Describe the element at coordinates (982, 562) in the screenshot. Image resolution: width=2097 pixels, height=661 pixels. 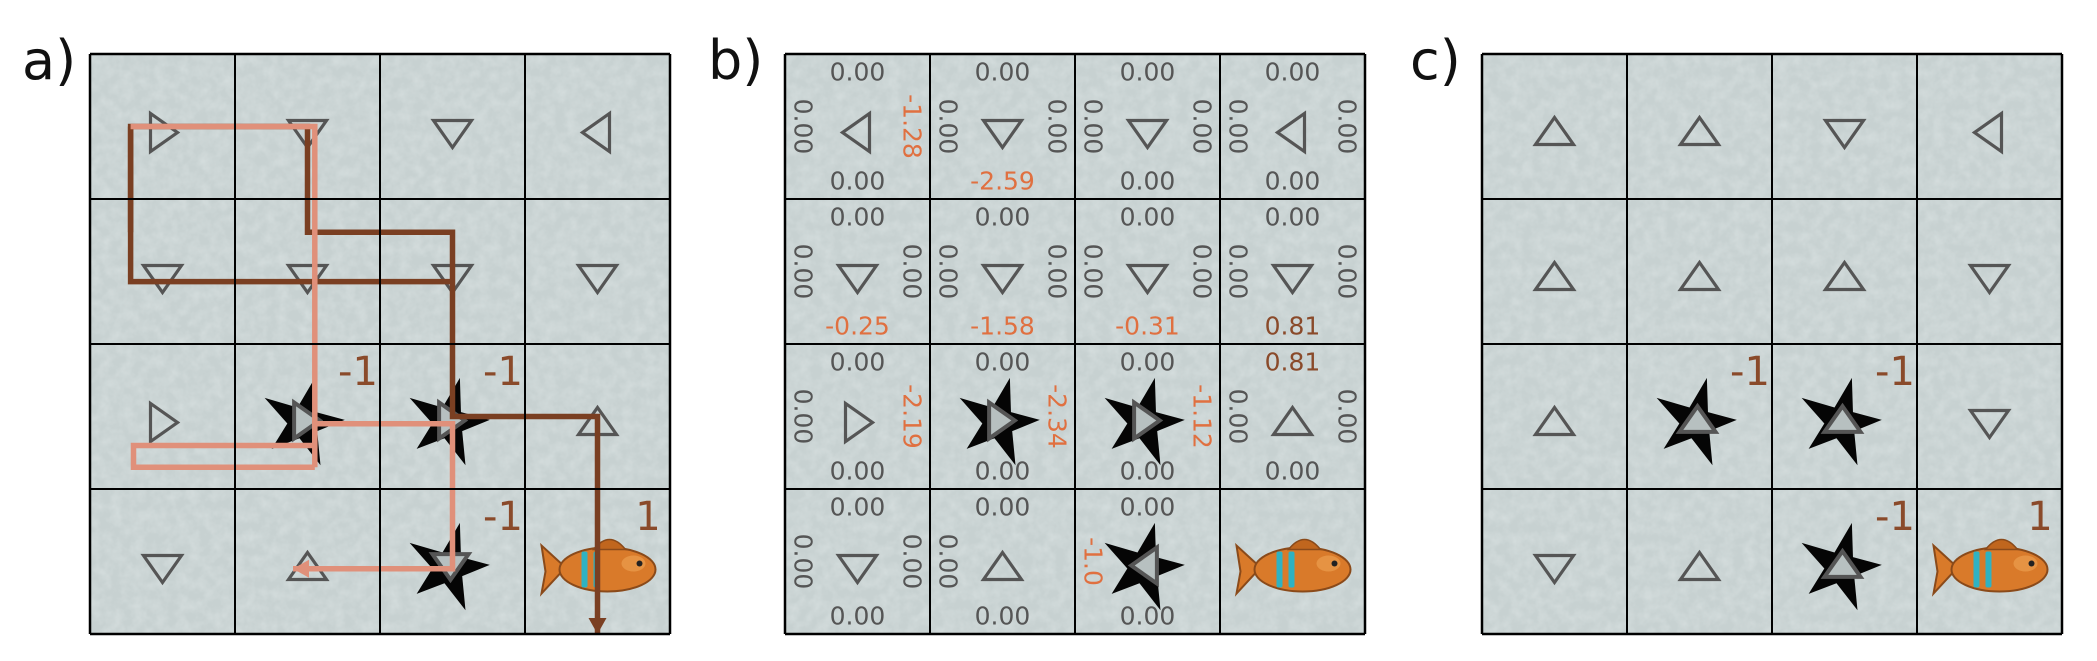
I see `q-values: 0.00 0.00 0.00` at that location.